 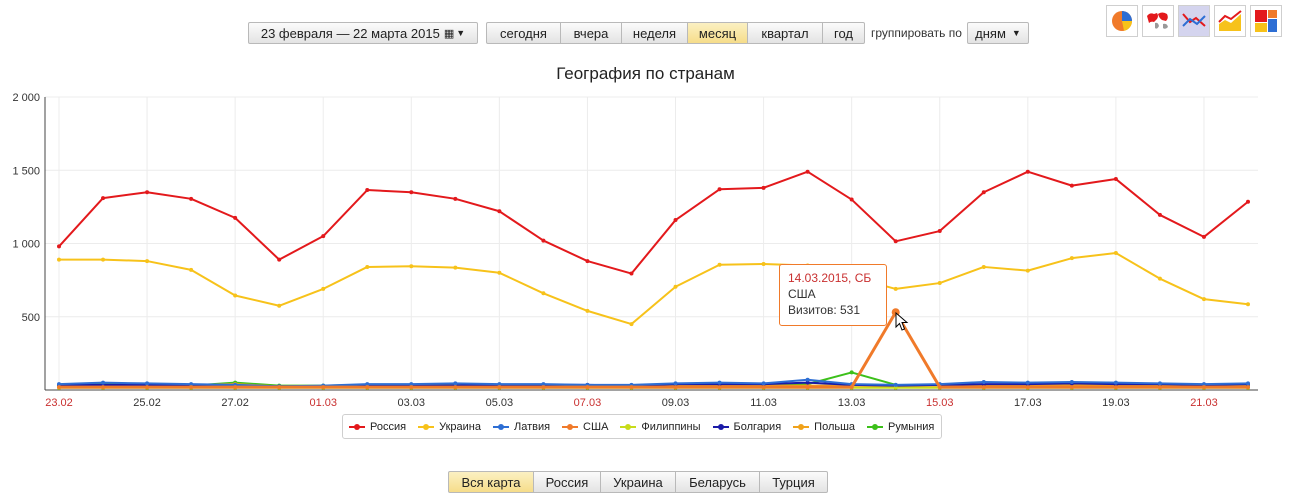 I want to click on legend-item: Россия, so click(x=377, y=427).